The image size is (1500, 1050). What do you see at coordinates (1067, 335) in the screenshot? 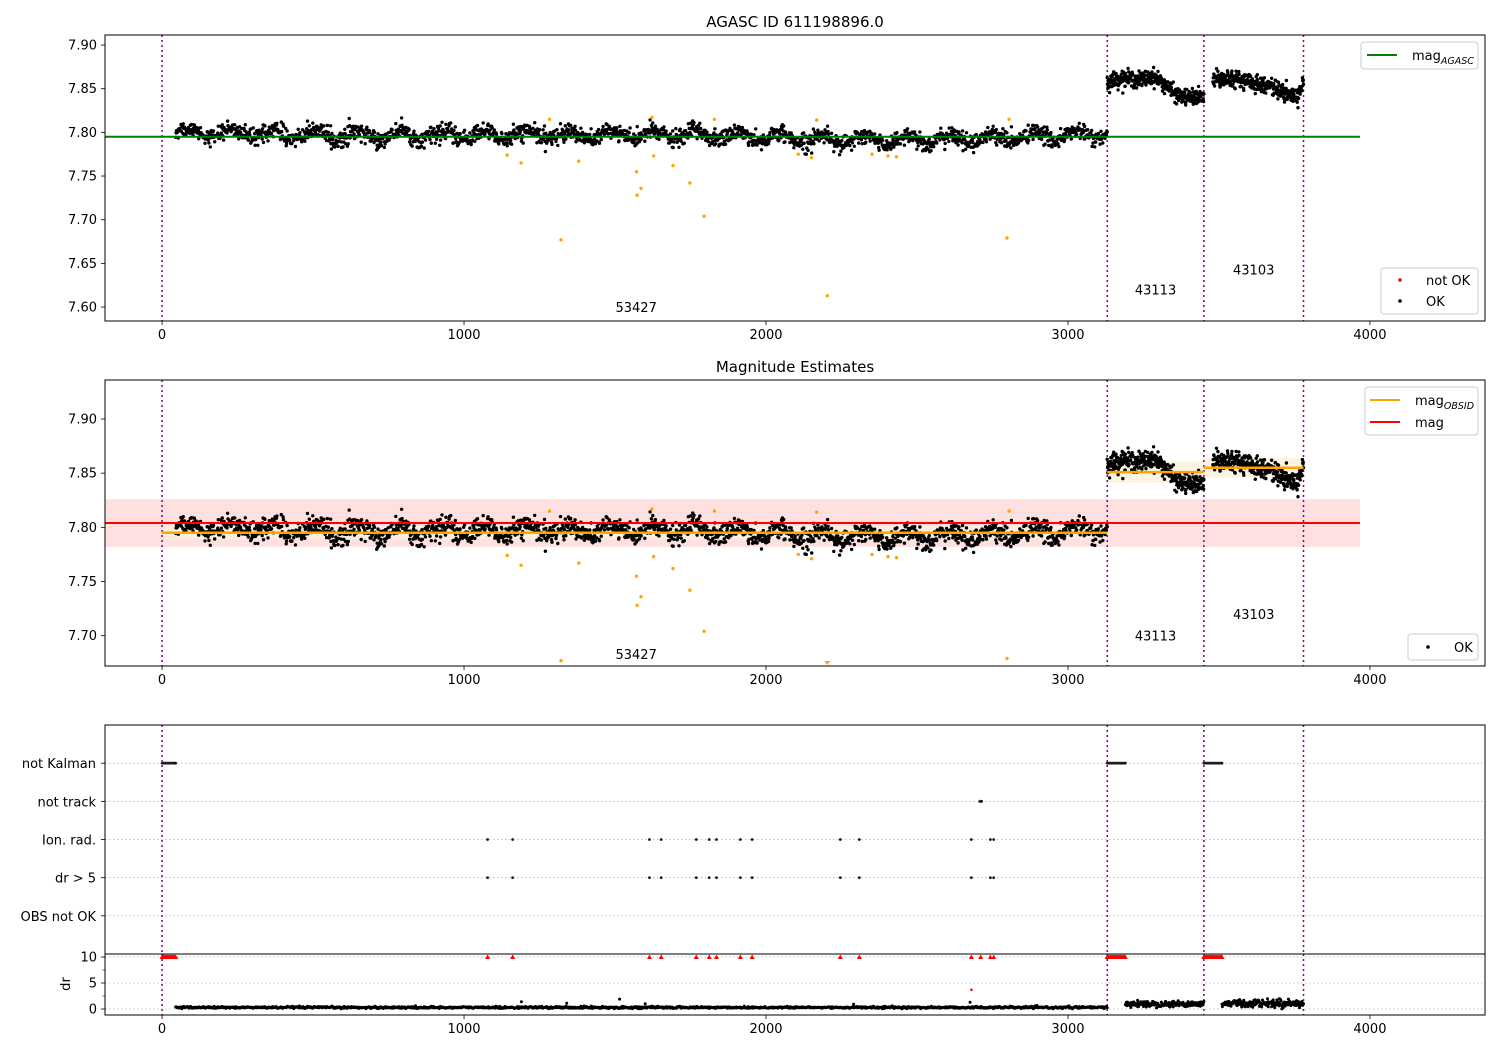
I see `mag-x-tick-label: 3000` at bounding box center [1067, 335].